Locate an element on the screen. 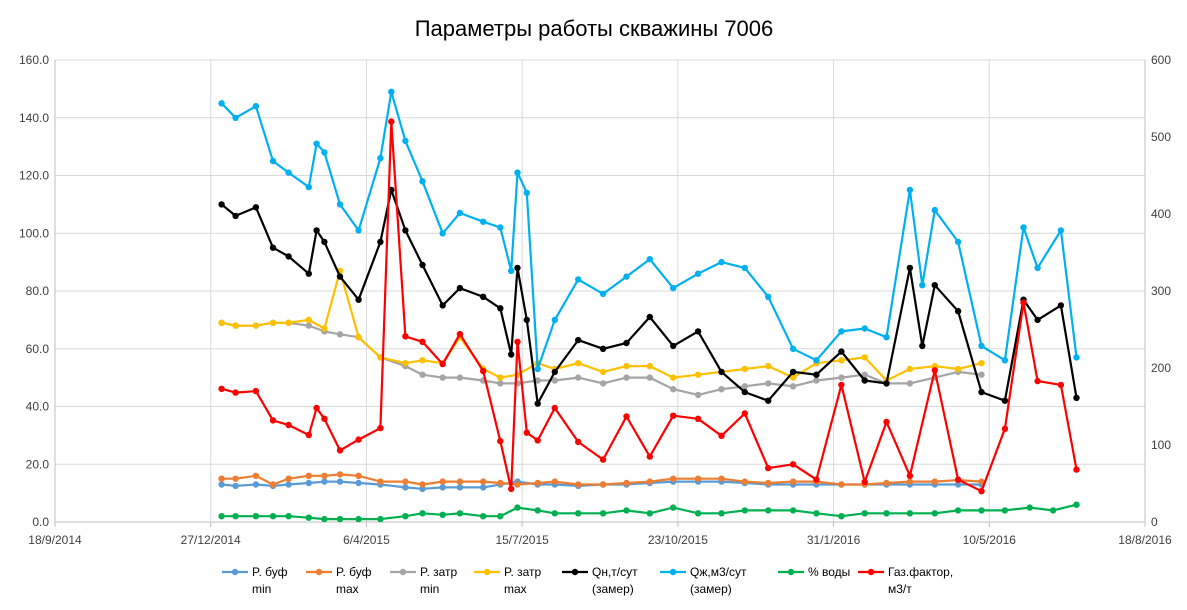  y-right-tick-label: 400 is located at coordinates (1161, 214).